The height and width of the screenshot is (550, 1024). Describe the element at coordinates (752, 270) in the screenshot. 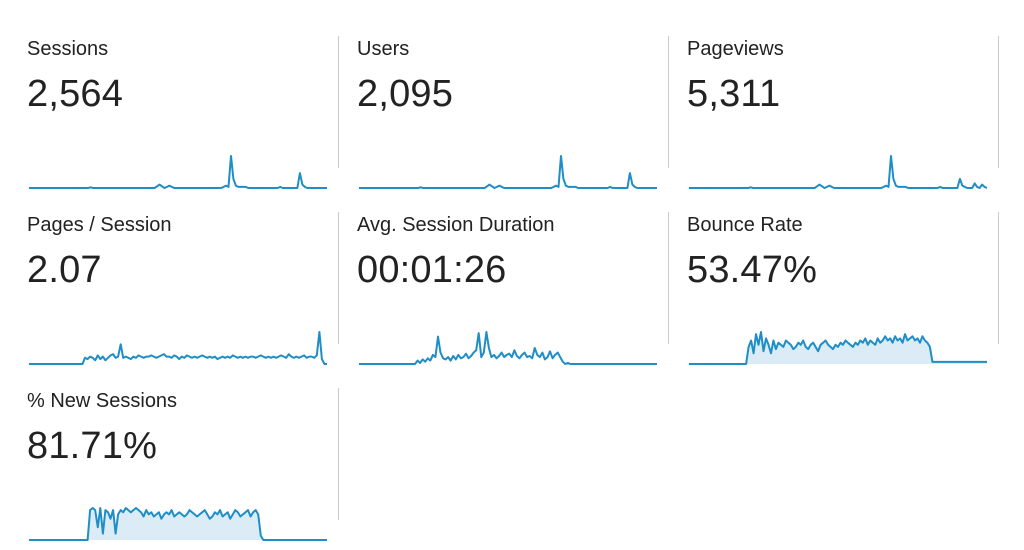

I see `metric-value: 53.47%` at that location.